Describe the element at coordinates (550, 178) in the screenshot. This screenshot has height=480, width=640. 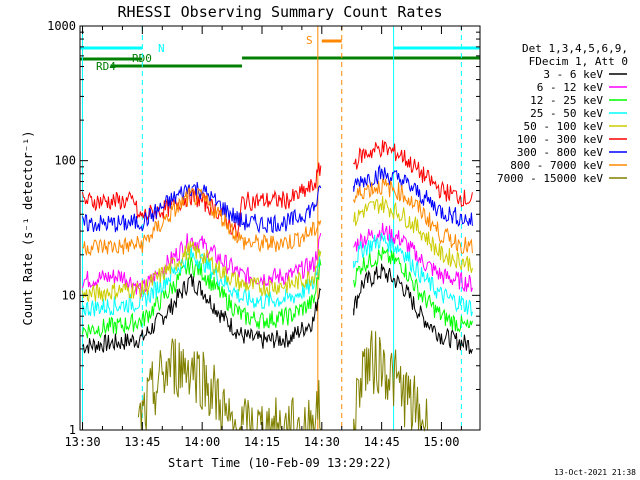
I see `legend-label-8: 7000 - 15000 keV` at that location.